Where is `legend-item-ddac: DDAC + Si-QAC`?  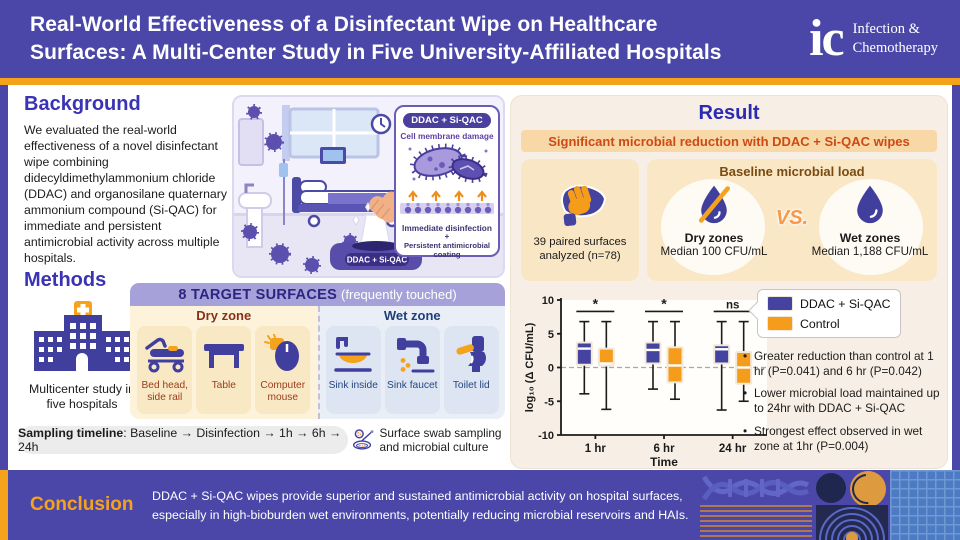 legend-item-ddac: DDAC + Si-QAC is located at coordinates (829, 303).